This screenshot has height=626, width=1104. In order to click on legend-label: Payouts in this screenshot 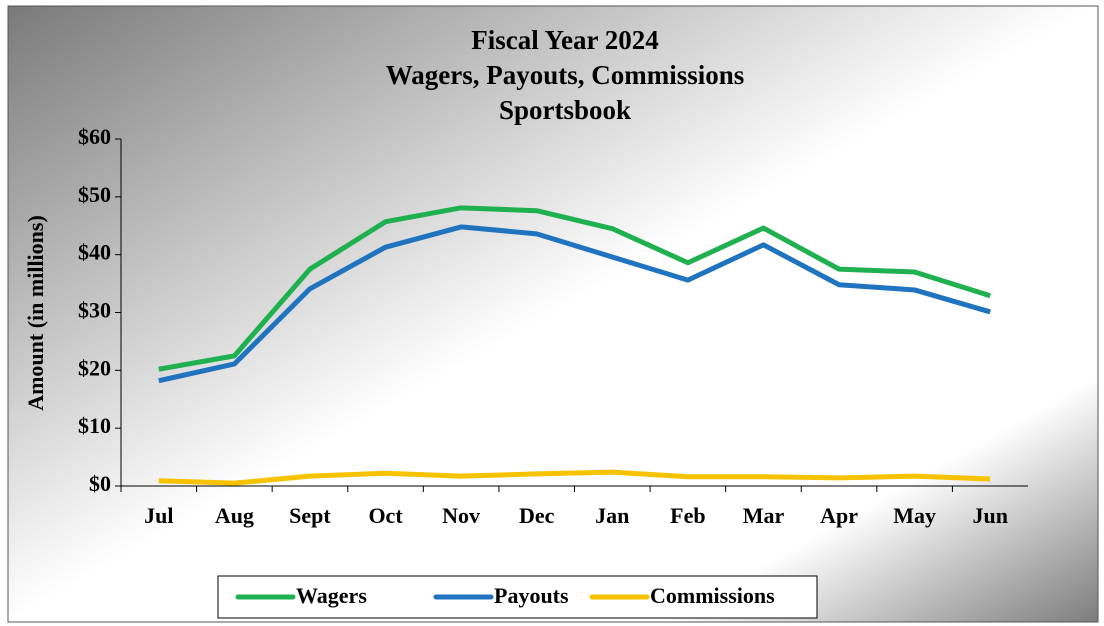, I will do `click(531, 595)`.